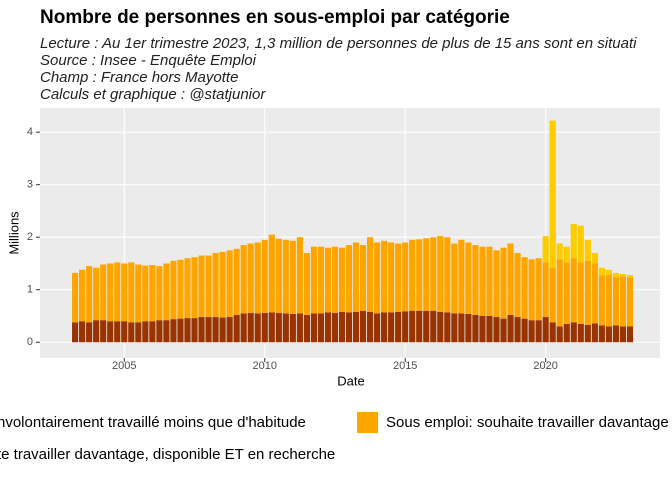  What do you see at coordinates (153, 94) in the screenshot?
I see `subtitle: Calculs et graphique : @statjunior` at bounding box center [153, 94].